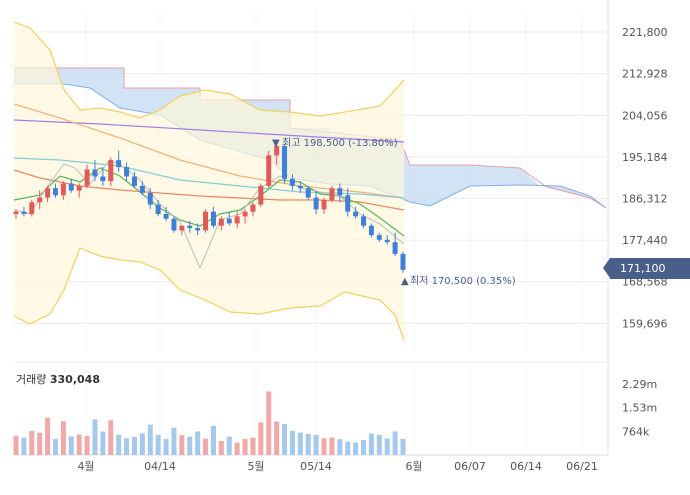 This screenshot has height=495, width=690. I want to click on high-annotation-text: 최고 198,500 (-13.80%), so click(340, 143).